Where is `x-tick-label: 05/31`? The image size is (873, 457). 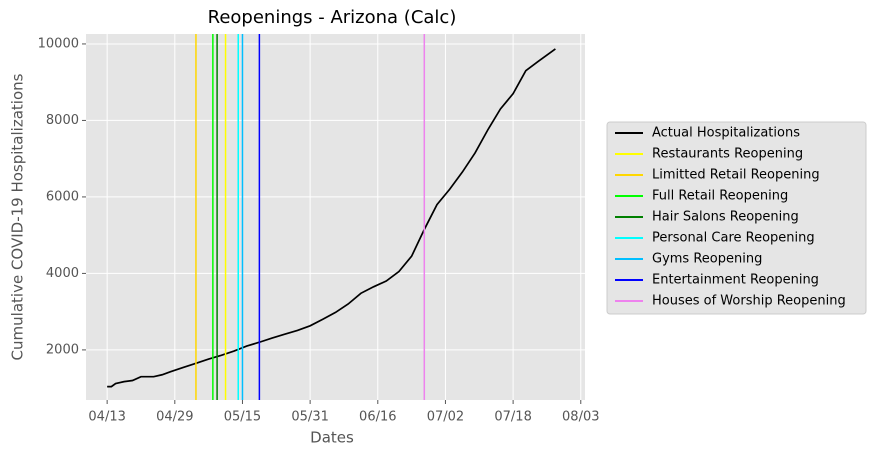
x-tick-label: 05/31 is located at coordinates (309, 417).